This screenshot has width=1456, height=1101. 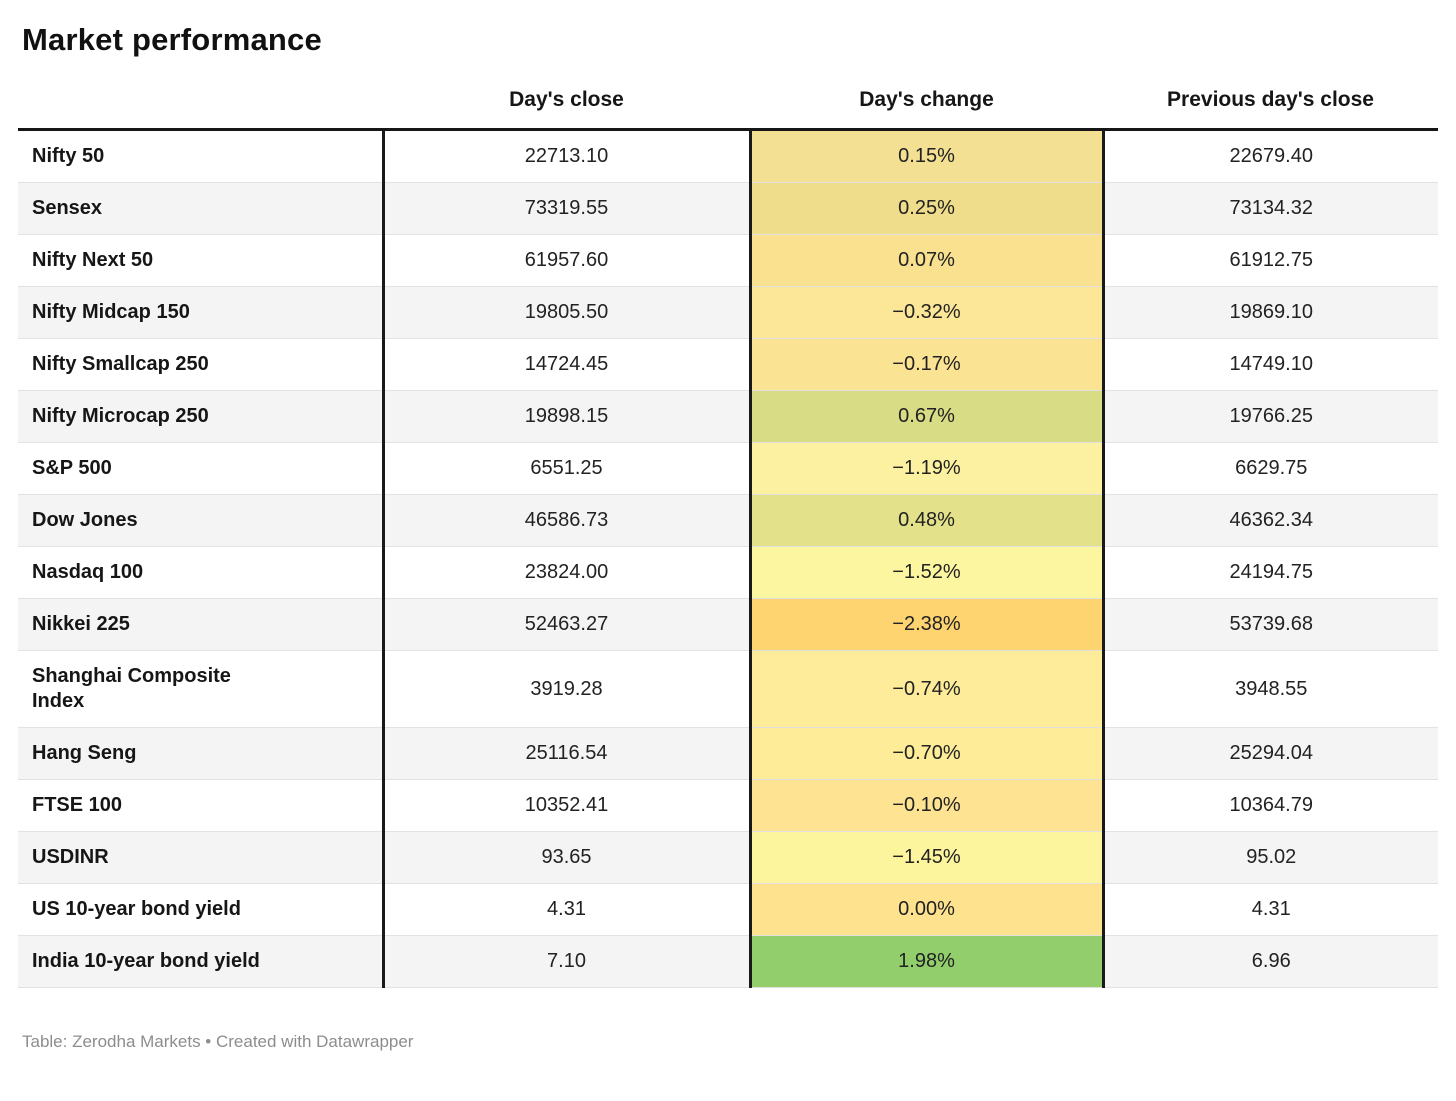 I want to click on table-row: Nifty 50 22713.10 0.15% 22679.40, so click(x=728, y=156).